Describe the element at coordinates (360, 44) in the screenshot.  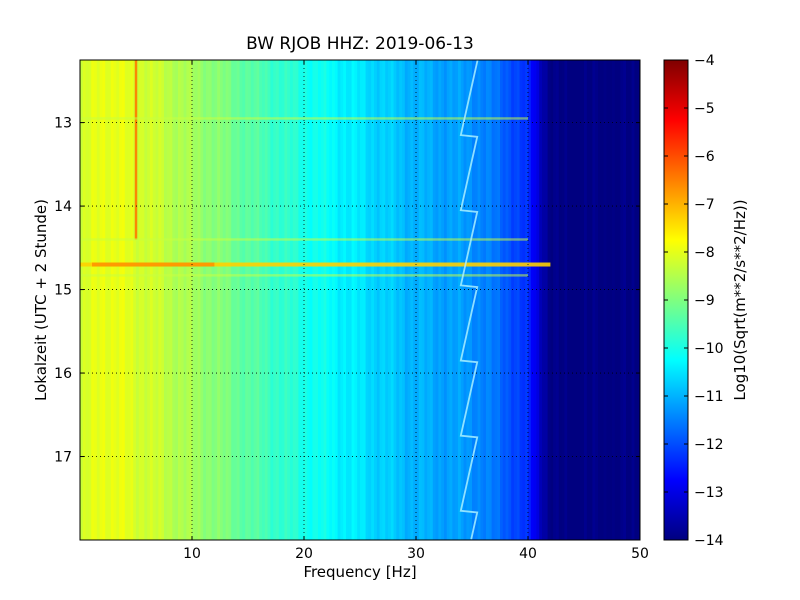
I see `chart-title: BW RJOB HHZ: 2019-06-13` at that location.